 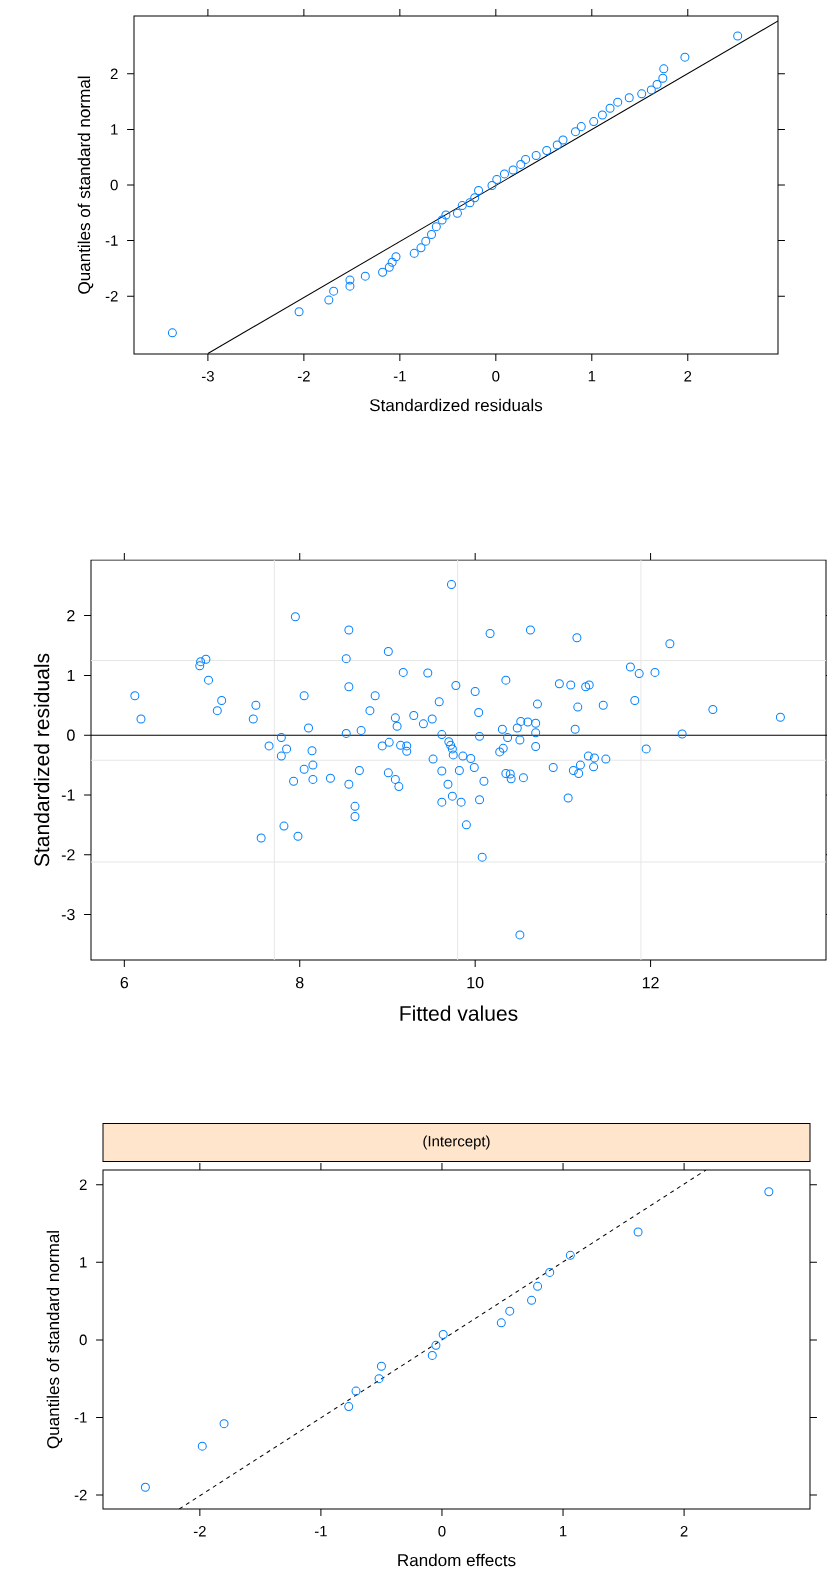 I want to click on x-axis-title: Standardized residuals, so click(x=456, y=405).